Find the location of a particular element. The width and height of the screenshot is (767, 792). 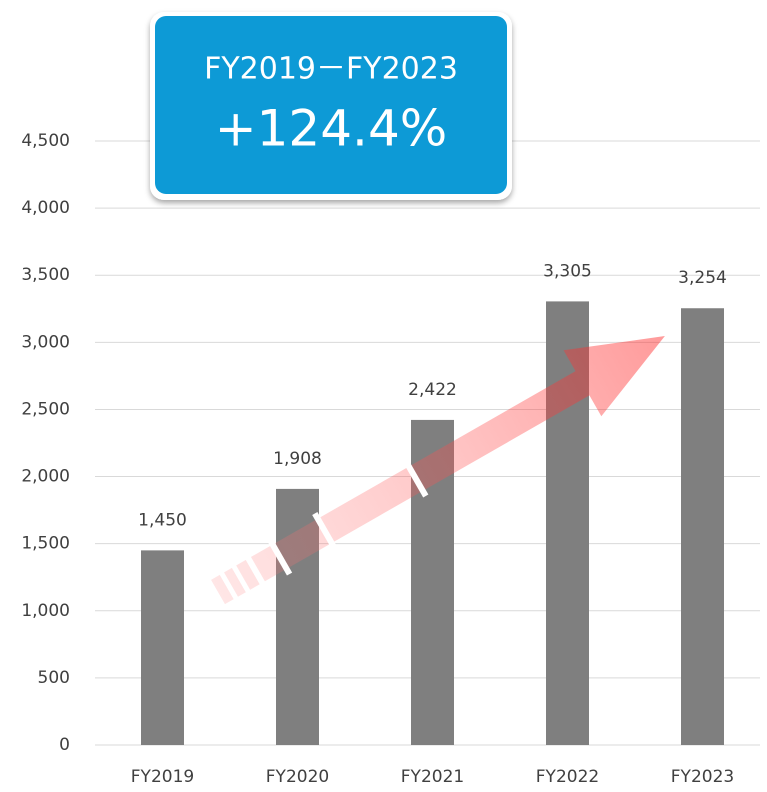

y-tick-label: 0 is located at coordinates (64, 745).